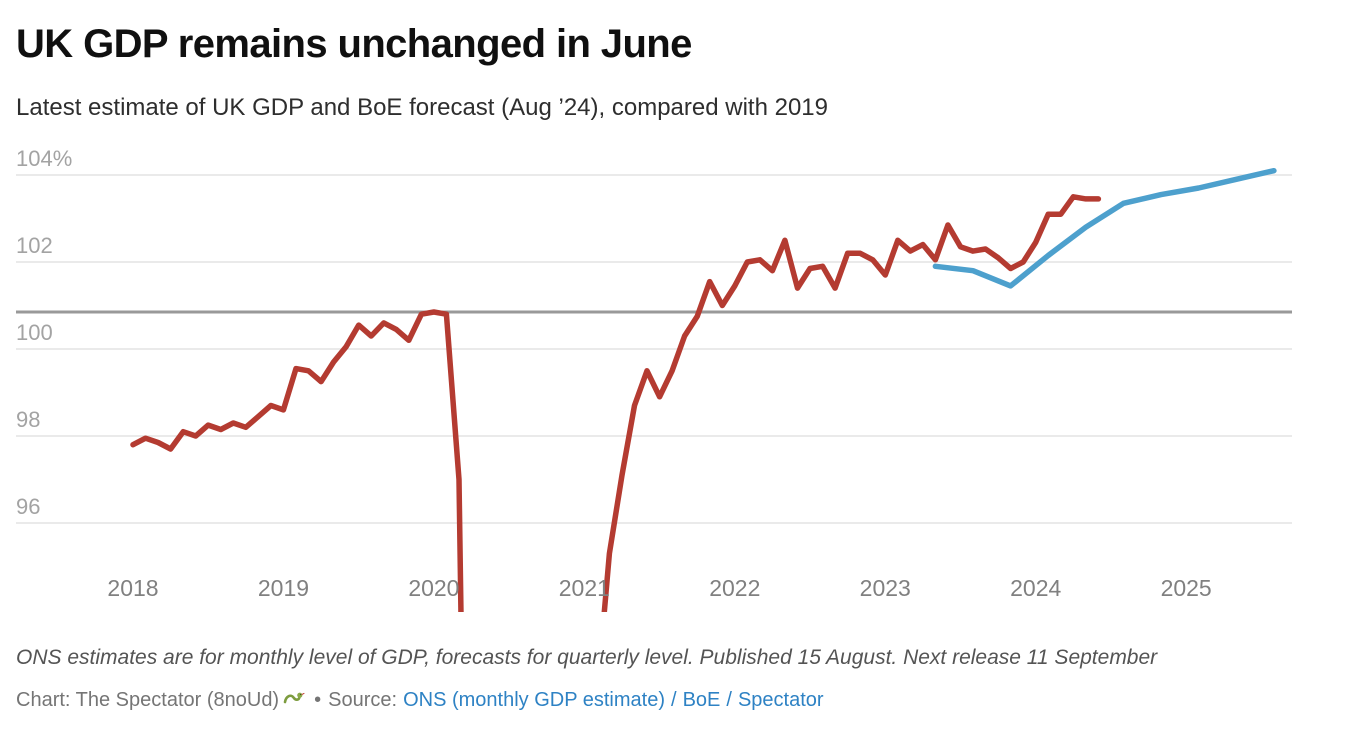 The height and width of the screenshot is (756, 1346). Describe the element at coordinates (584, 588) in the screenshot. I see `x-tick-label: 2021` at that location.